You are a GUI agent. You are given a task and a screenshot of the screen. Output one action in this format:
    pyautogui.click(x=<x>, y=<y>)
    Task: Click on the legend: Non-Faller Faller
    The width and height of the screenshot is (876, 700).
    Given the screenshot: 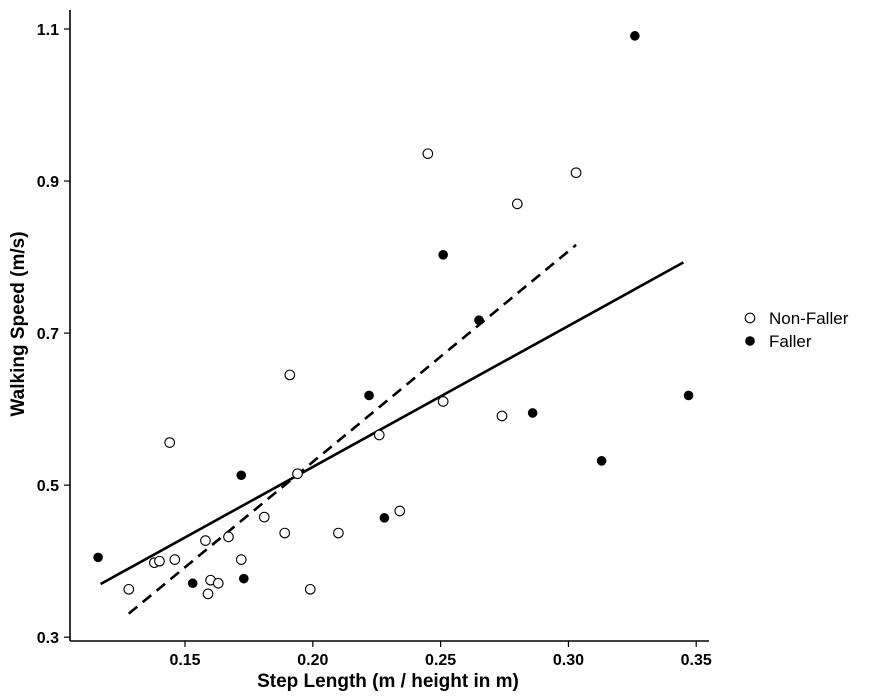 What is the action you would take?
    pyautogui.click(x=796, y=330)
    